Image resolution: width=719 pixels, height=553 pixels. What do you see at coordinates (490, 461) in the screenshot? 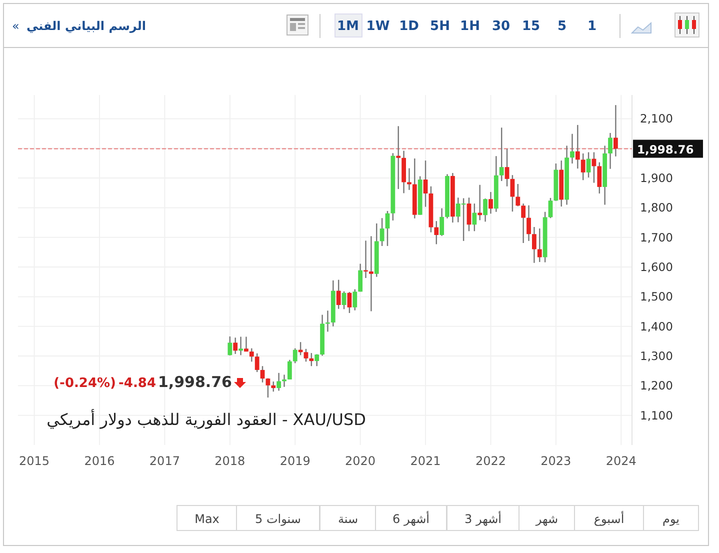
I see `x-tick-label: 2022` at bounding box center [490, 461].